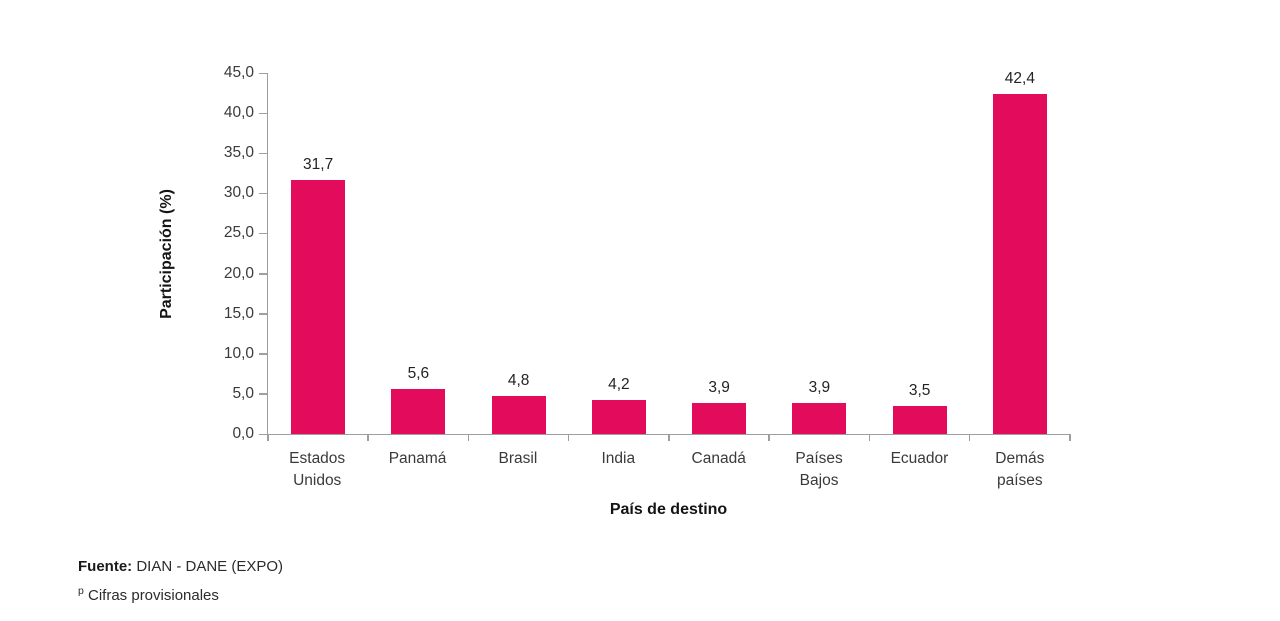  I want to click on y-tick-label: 0,0, so click(243, 433).